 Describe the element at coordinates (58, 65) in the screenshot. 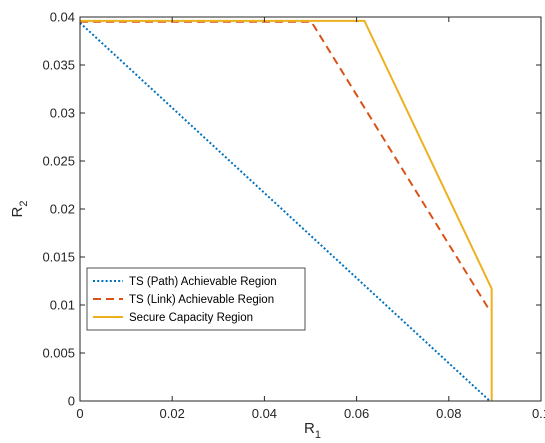

I see `y-tick-label: 0.035` at that location.